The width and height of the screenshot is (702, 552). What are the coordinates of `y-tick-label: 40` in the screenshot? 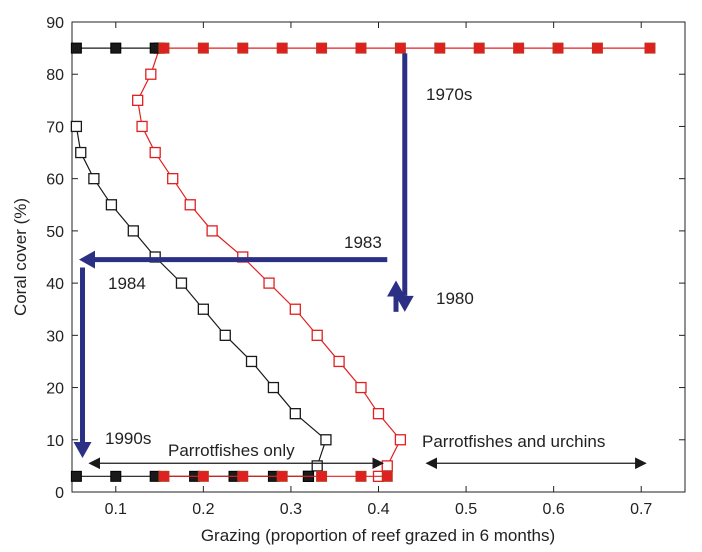 It's located at (55, 284).